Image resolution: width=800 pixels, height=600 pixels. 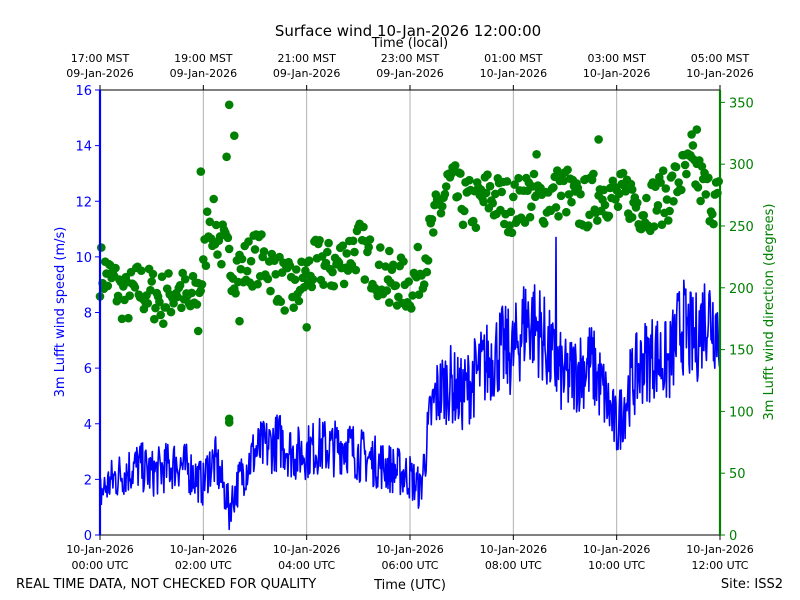 I want to click on left-axis-label: 3m Lufft wind speed (m/s), so click(x=60, y=312).